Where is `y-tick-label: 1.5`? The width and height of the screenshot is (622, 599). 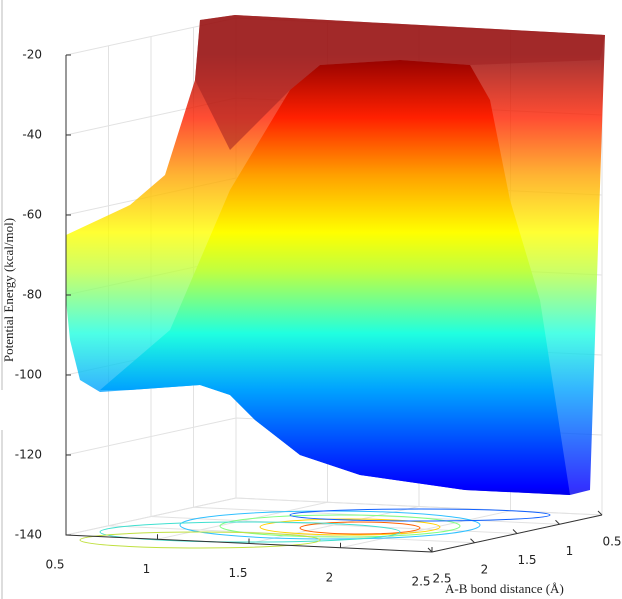
y-tick-label: 1.5 is located at coordinates (526, 560).